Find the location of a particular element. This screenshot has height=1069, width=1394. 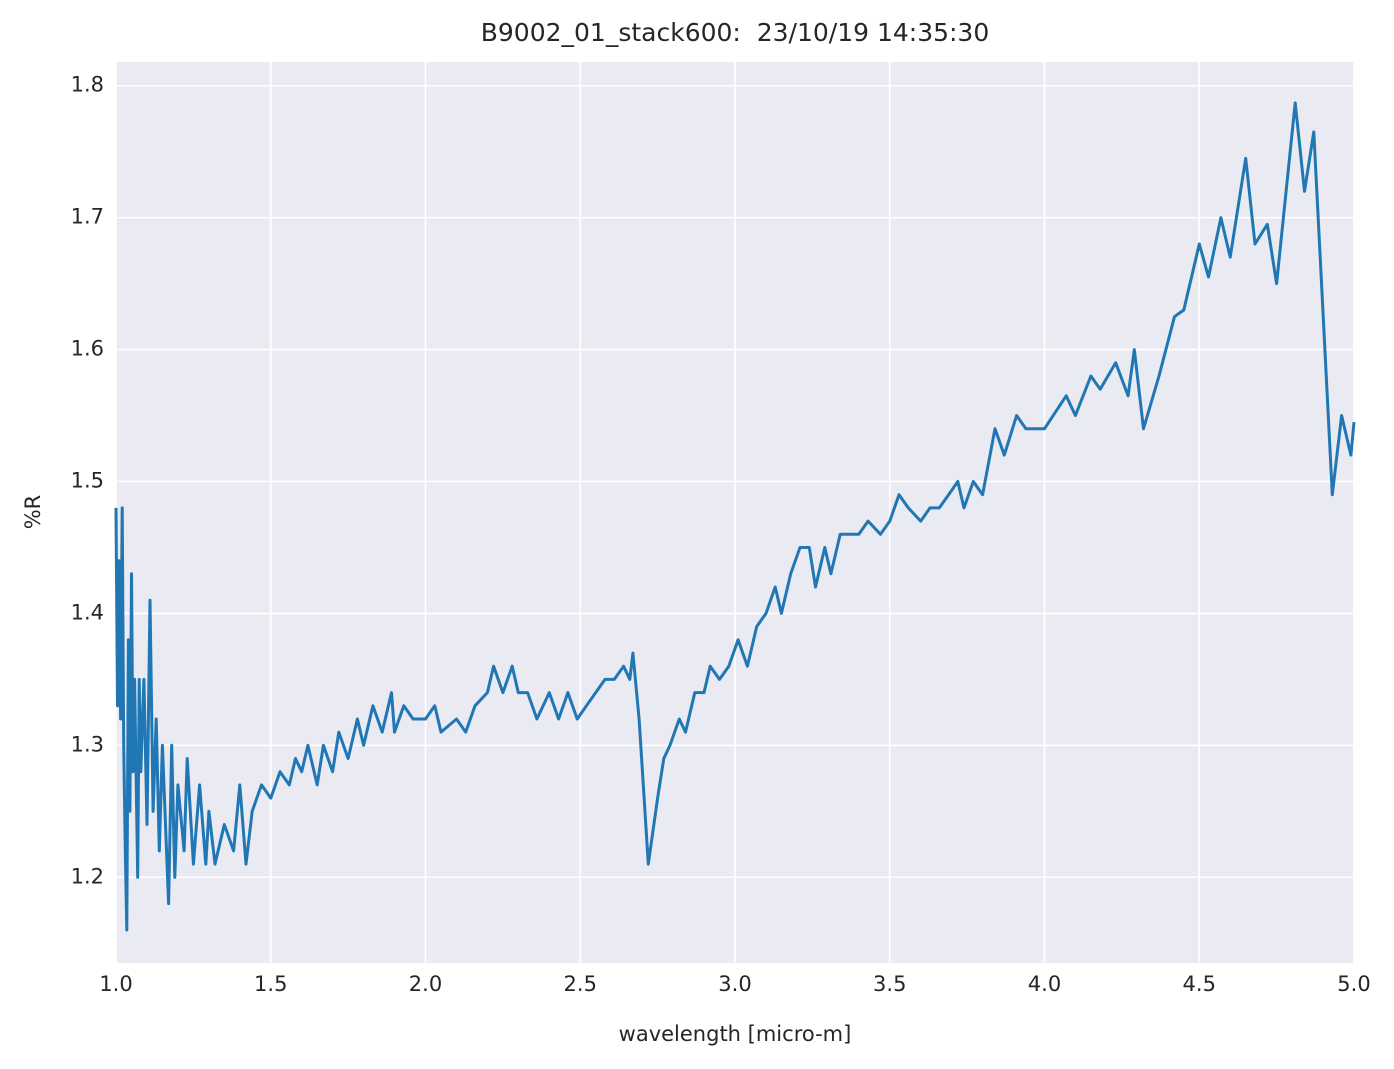

x-tick-label: 2.5 is located at coordinates (580, 984).